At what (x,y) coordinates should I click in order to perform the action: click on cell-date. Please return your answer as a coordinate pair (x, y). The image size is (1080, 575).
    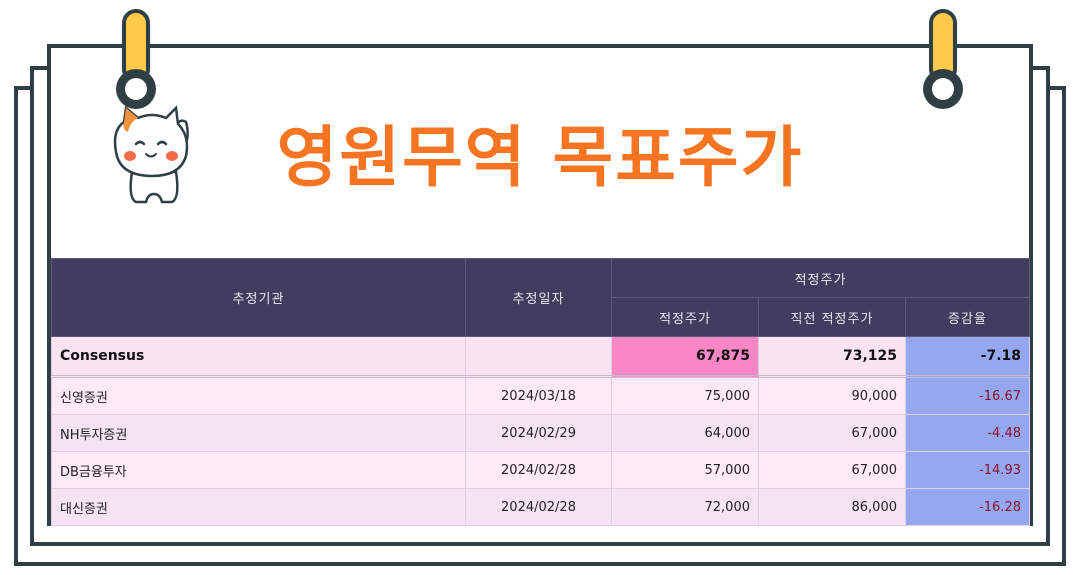
    Looking at the image, I should click on (538, 357).